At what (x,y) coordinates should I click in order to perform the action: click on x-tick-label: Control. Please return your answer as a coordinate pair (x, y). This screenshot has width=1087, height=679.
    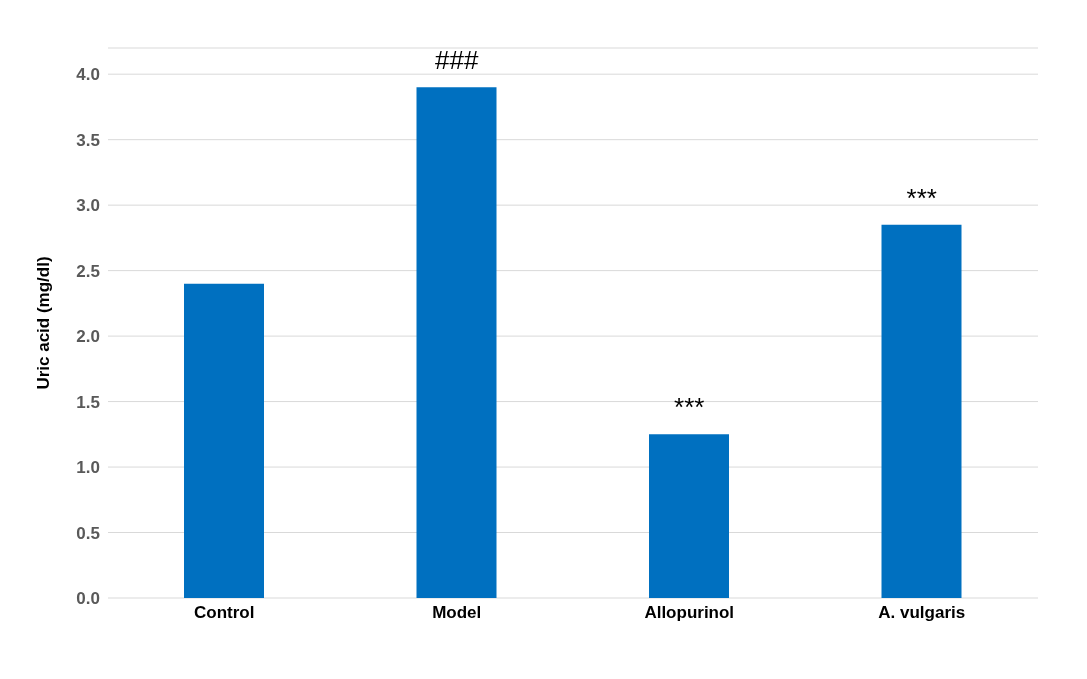
    Looking at the image, I should click on (224, 613).